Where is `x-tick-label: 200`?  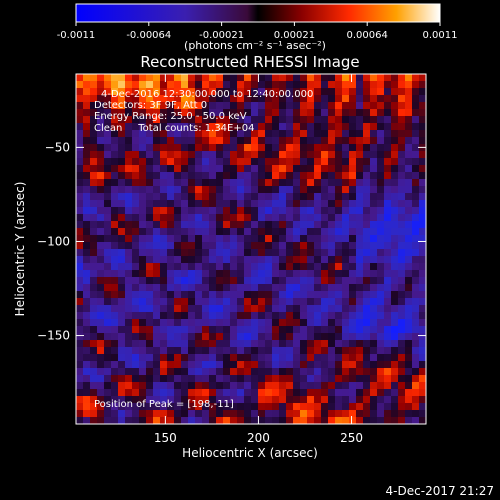
x-tick-label: 200 is located at coordinates (258, 438).